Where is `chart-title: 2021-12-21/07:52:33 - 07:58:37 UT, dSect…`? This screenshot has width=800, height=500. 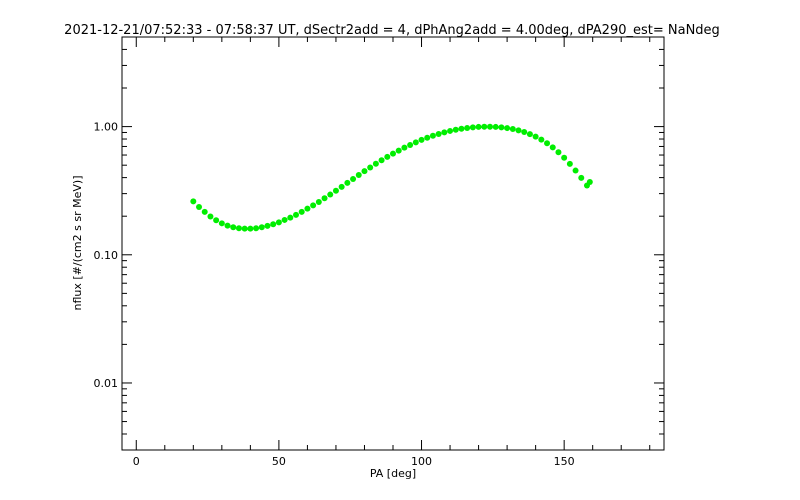 chart-title: 2021-12-21/07:52:33 - 07:58:37 UT, dSect… is located at coordinates (392, 30).